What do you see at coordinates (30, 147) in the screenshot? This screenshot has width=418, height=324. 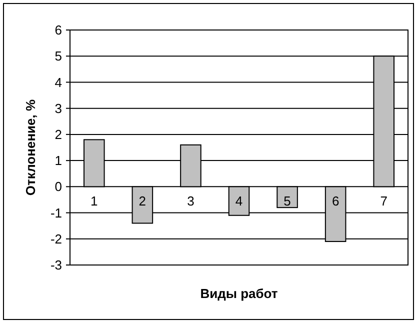 I see `y-axis-title: Отклонение, %` at bounding box center [30, 147].